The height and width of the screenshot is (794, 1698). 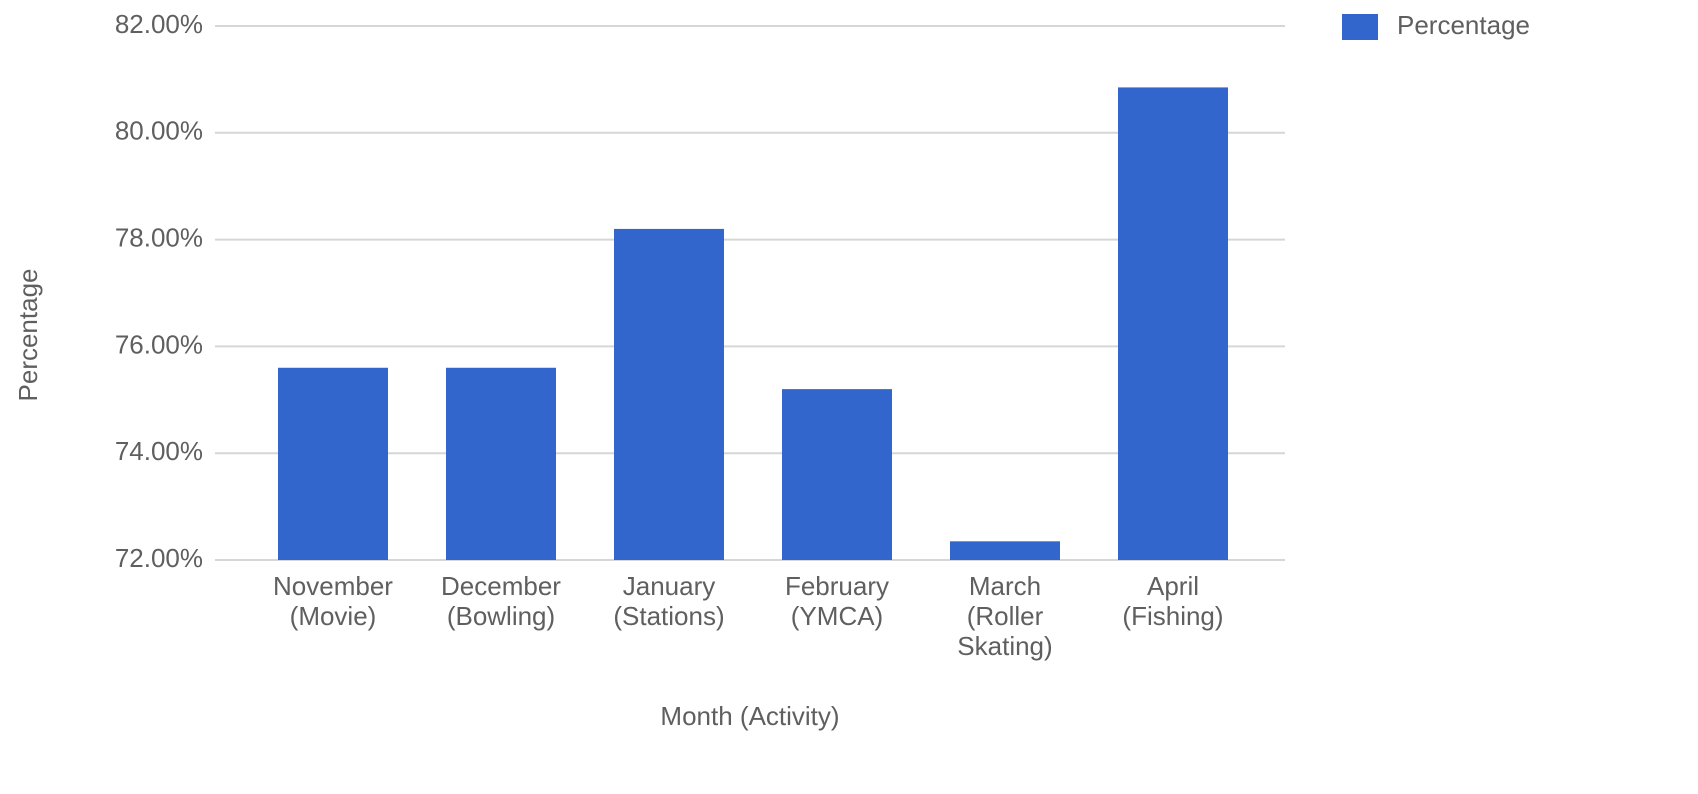 I want to click on x-tick-label: March, so click(x=1005, y=586).